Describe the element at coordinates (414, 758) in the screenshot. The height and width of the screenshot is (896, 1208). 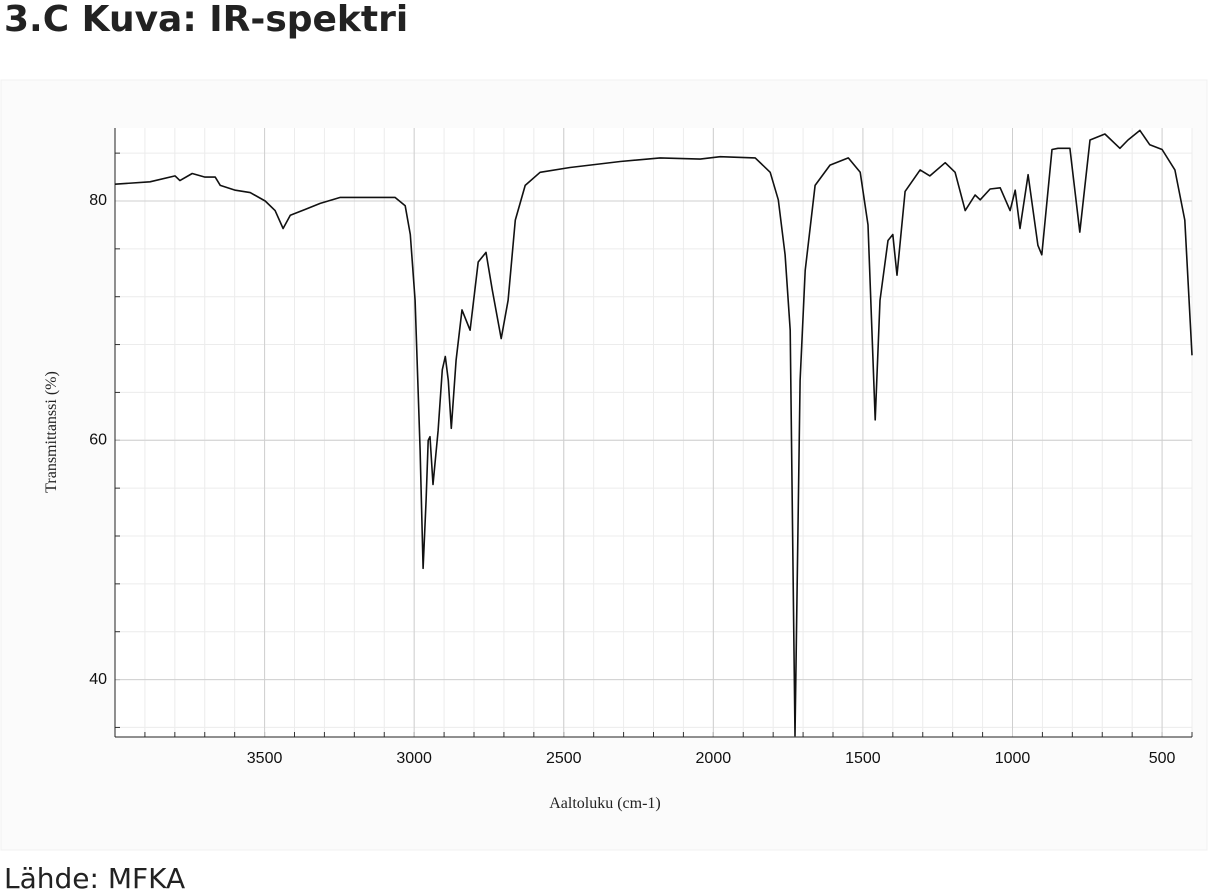
I see `x-tick-label: 3000` at that location.